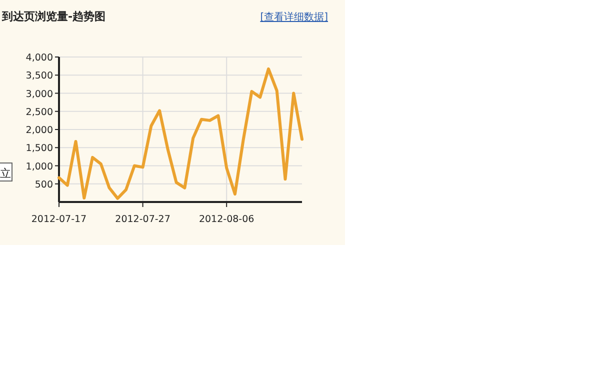 This screenshot has width=590, height=368. I want to click on y-tick-label: 3,000, so click(39, 94).